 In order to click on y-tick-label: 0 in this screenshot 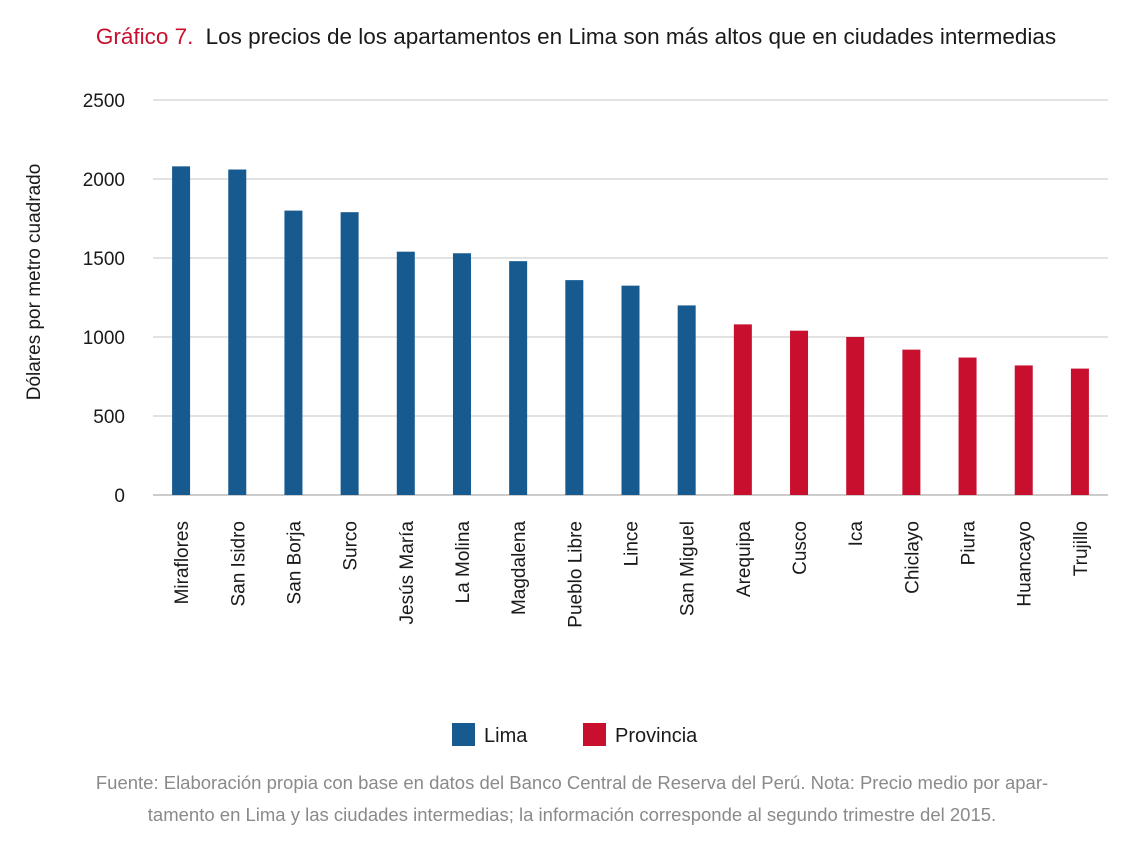, I will do `click(119, 496)`.